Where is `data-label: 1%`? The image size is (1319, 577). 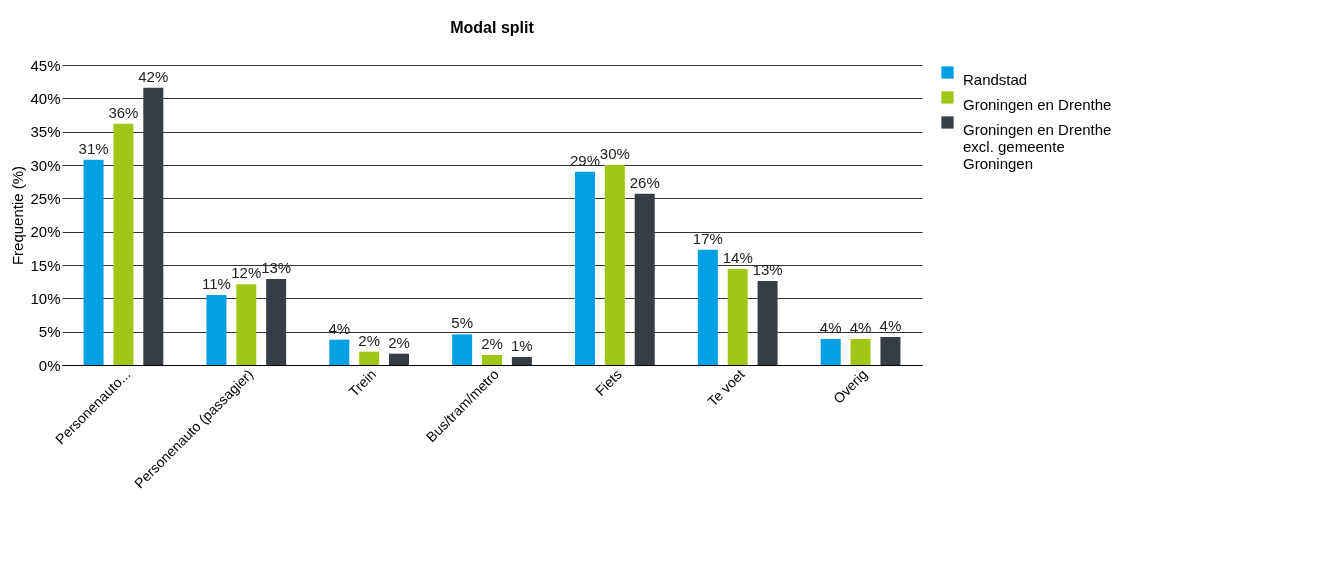 data-label: 1% is located at coordinates (522, 345).